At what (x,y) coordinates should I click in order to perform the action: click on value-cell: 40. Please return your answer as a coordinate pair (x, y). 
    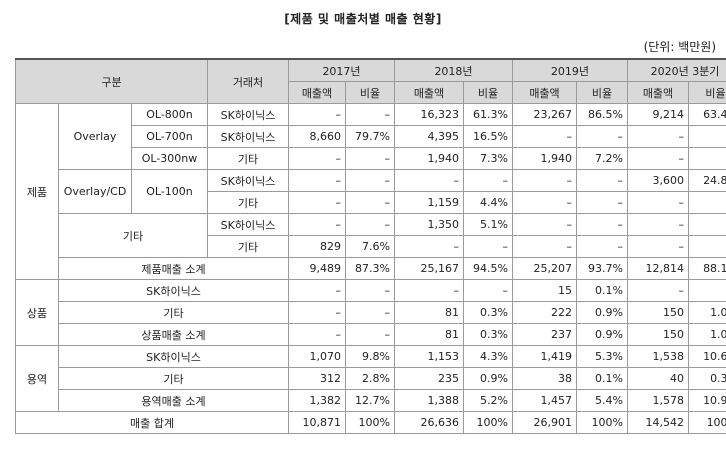
    Looking at the image, I should click on (658, 378).